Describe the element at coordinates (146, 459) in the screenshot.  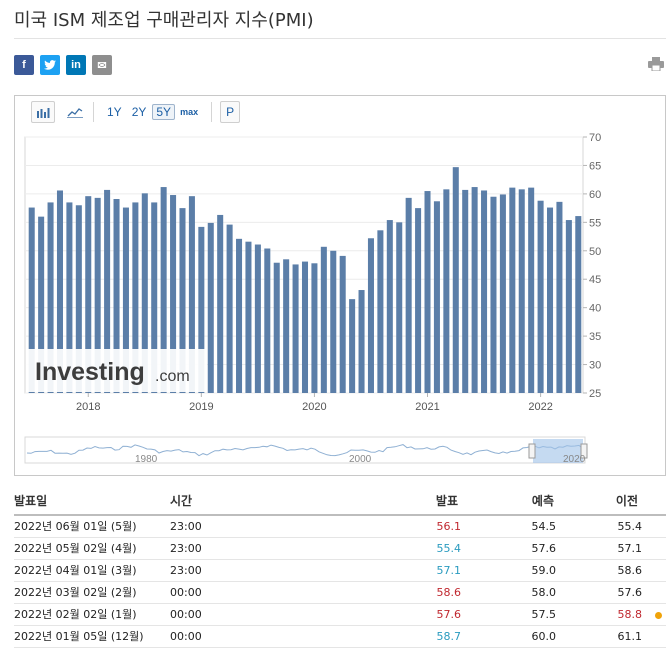
I see `navigator-label-1980: 1980` at that location.